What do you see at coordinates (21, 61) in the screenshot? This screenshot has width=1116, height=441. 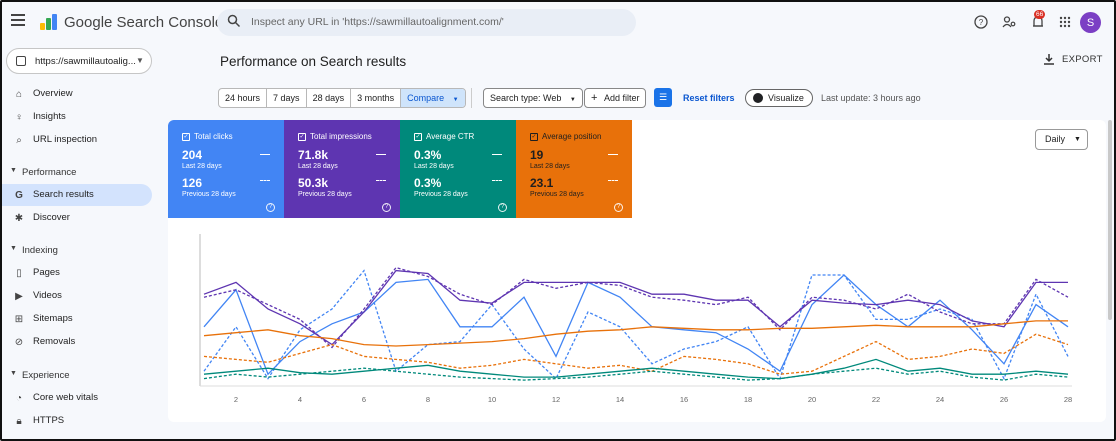 I see `property-icon` at bounding box center [21, 61].